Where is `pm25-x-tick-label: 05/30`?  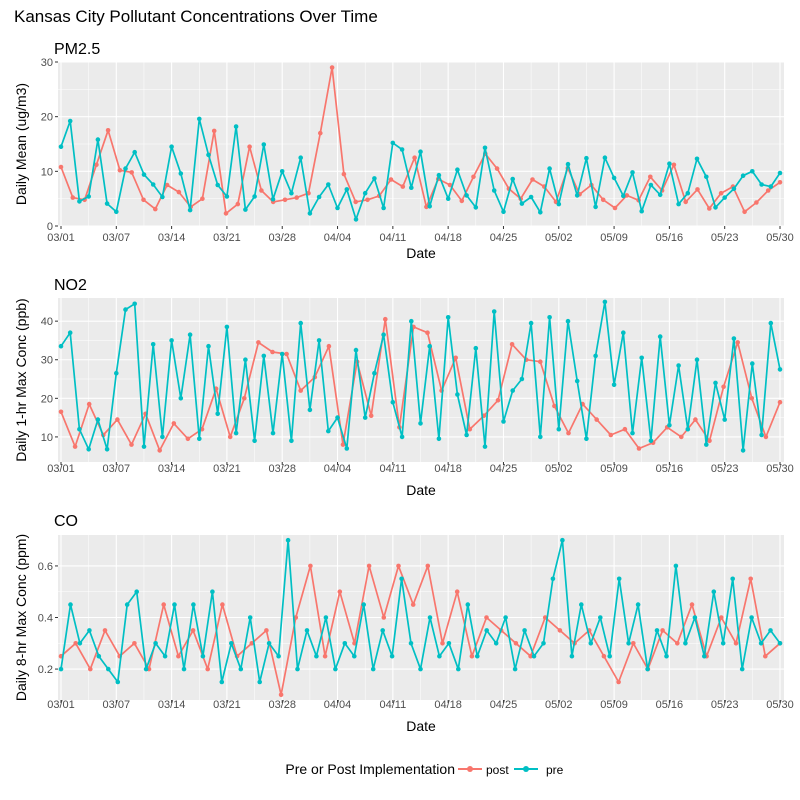 pm25-x-tick-label: 05/30 is located at coordinates (780, 238).